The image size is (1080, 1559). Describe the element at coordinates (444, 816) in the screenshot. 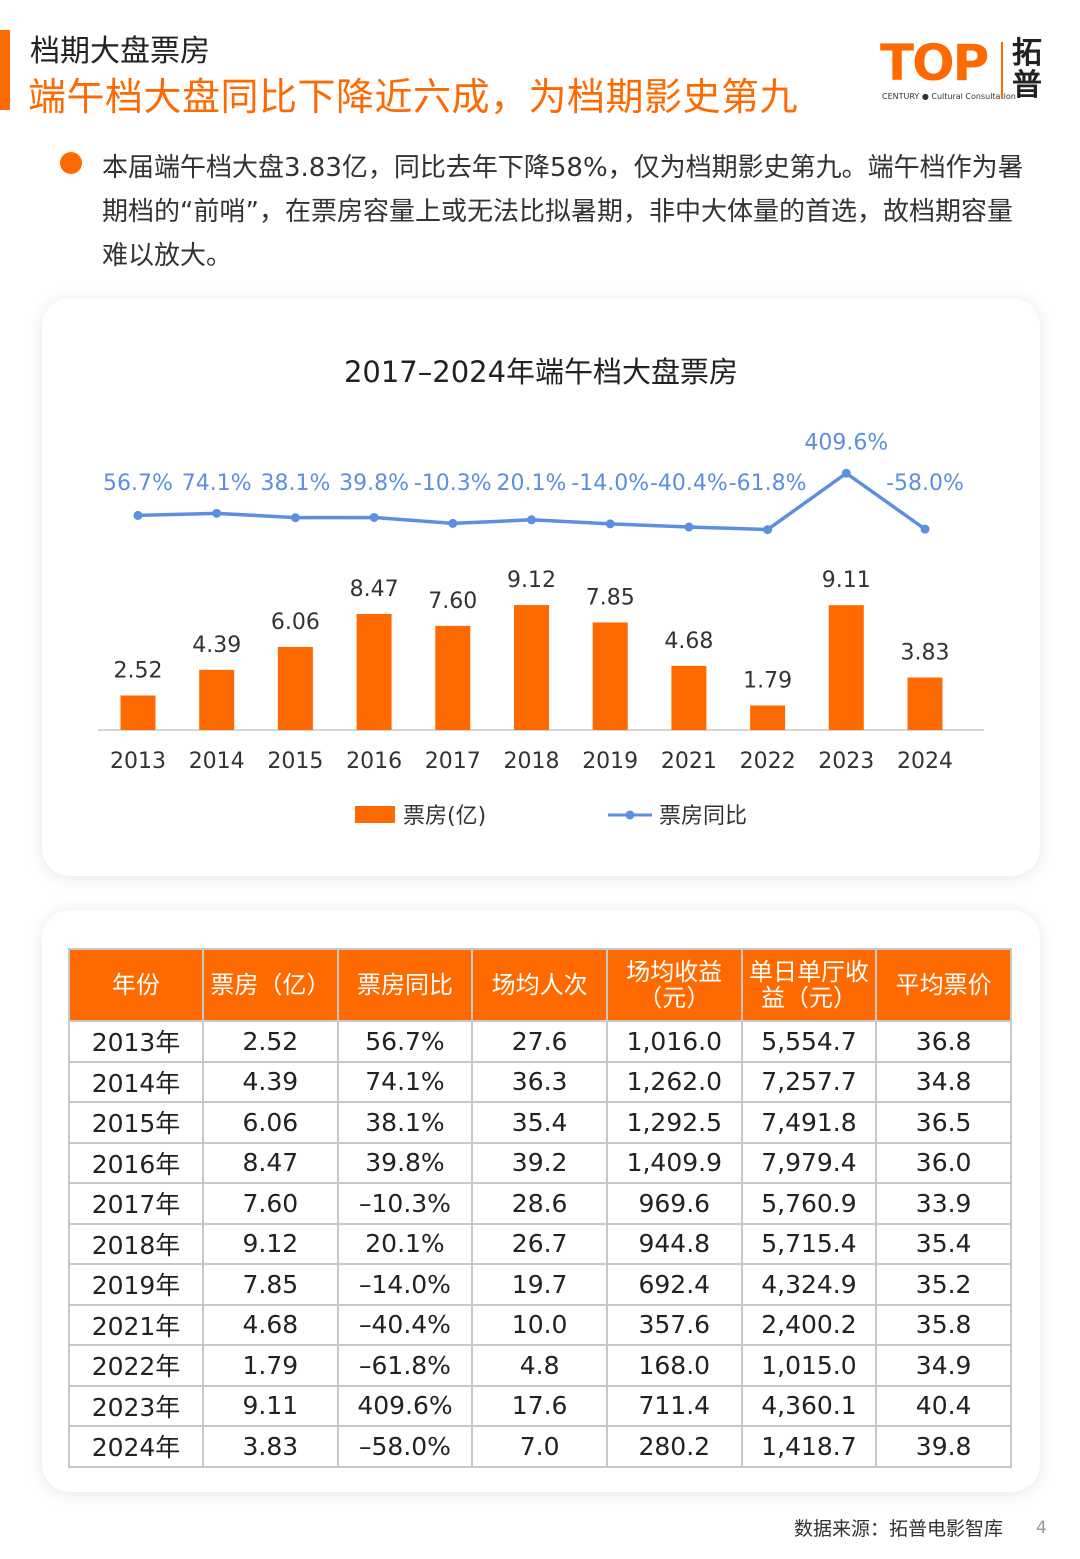

I see `legend-bar-label: 票房(亿)` at that location.